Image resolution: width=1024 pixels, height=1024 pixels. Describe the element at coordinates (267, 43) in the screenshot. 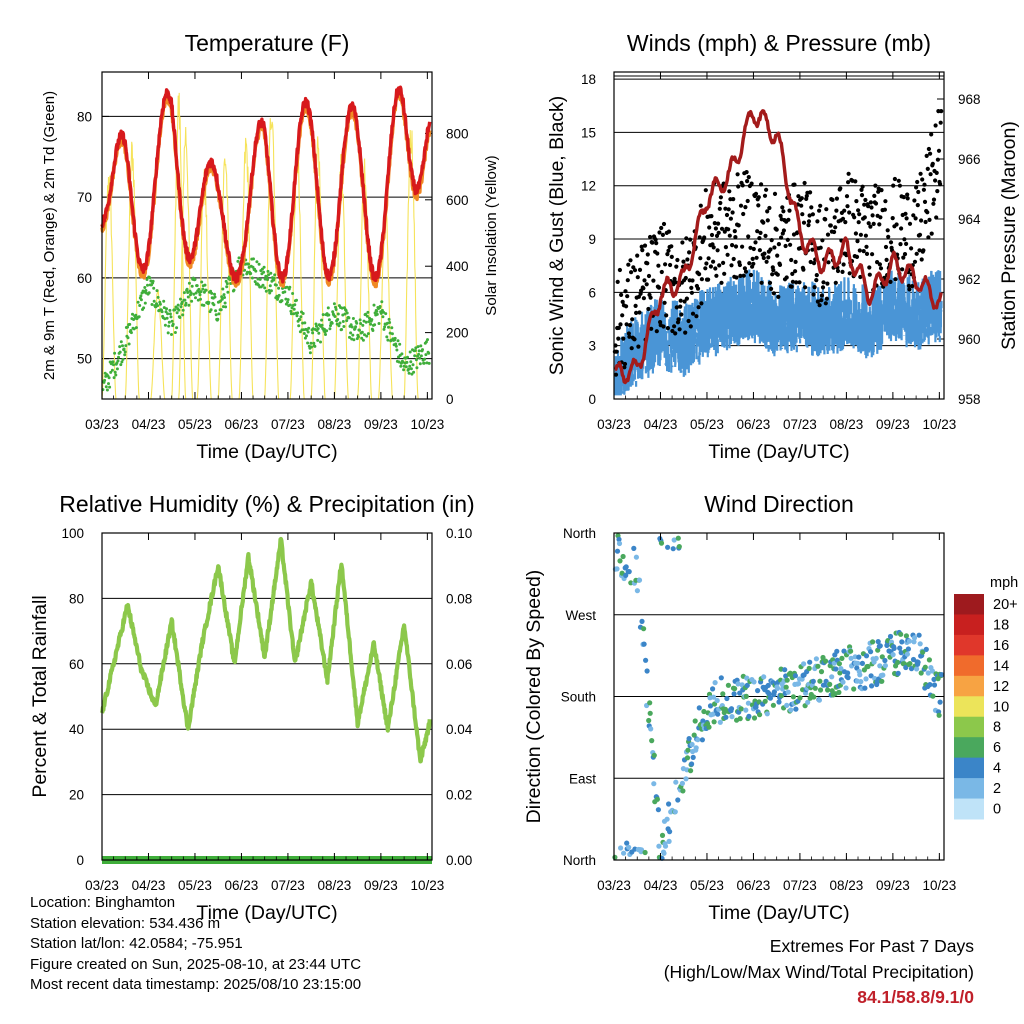

I see `temperature-title: Temperature (F)` at that location.